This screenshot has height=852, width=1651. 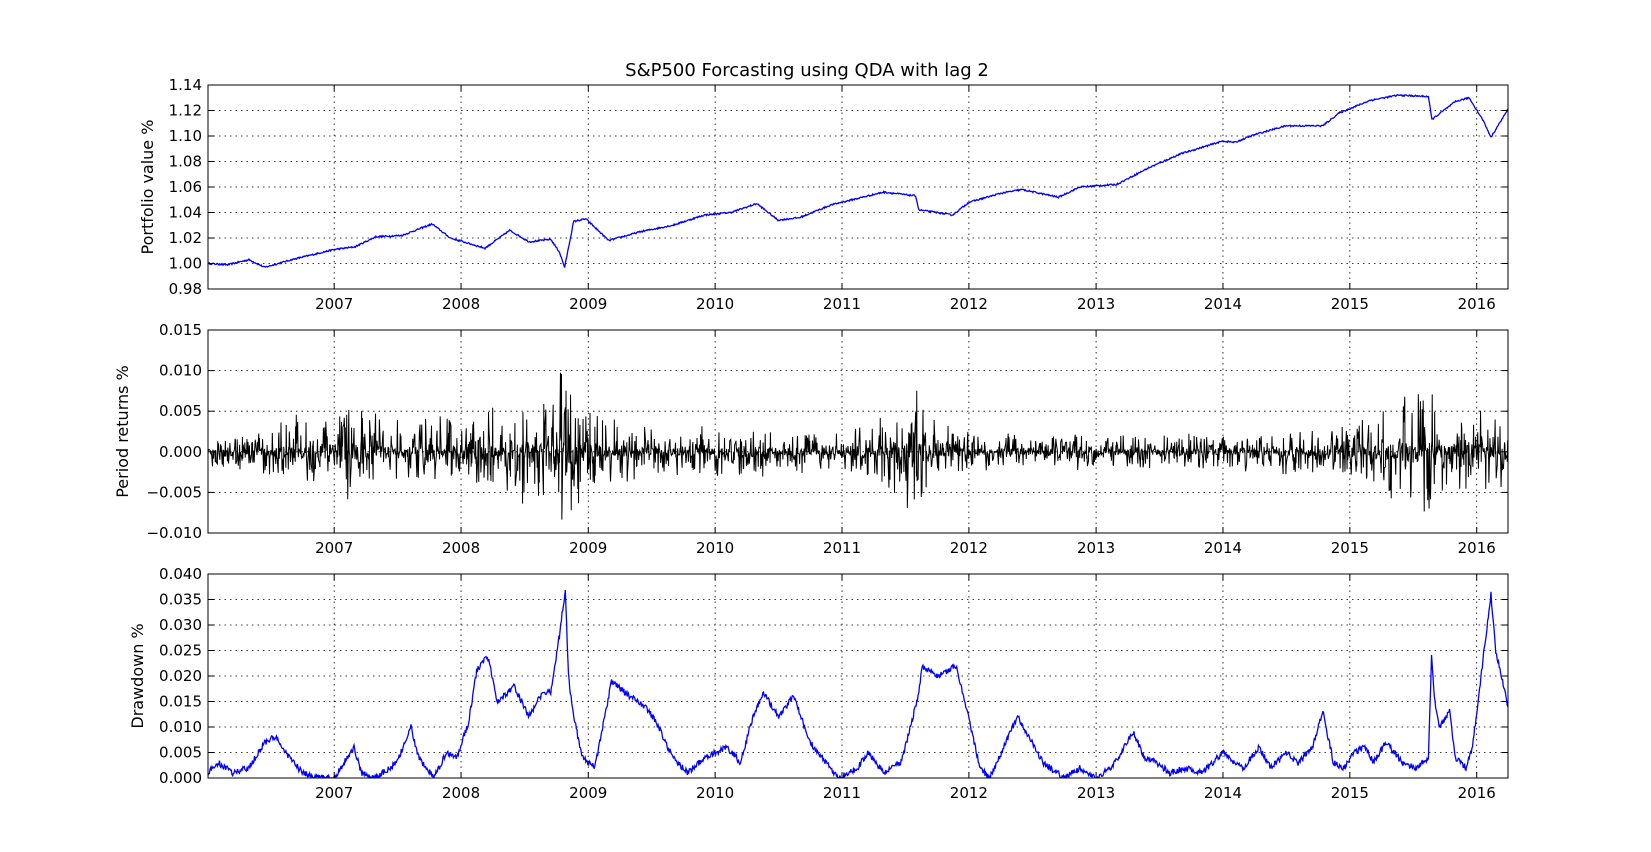 What do you see at coordinates (174, 492) in the screenshot?
I see `y-tick-label: −0.005` at bounding box center [174, 492].